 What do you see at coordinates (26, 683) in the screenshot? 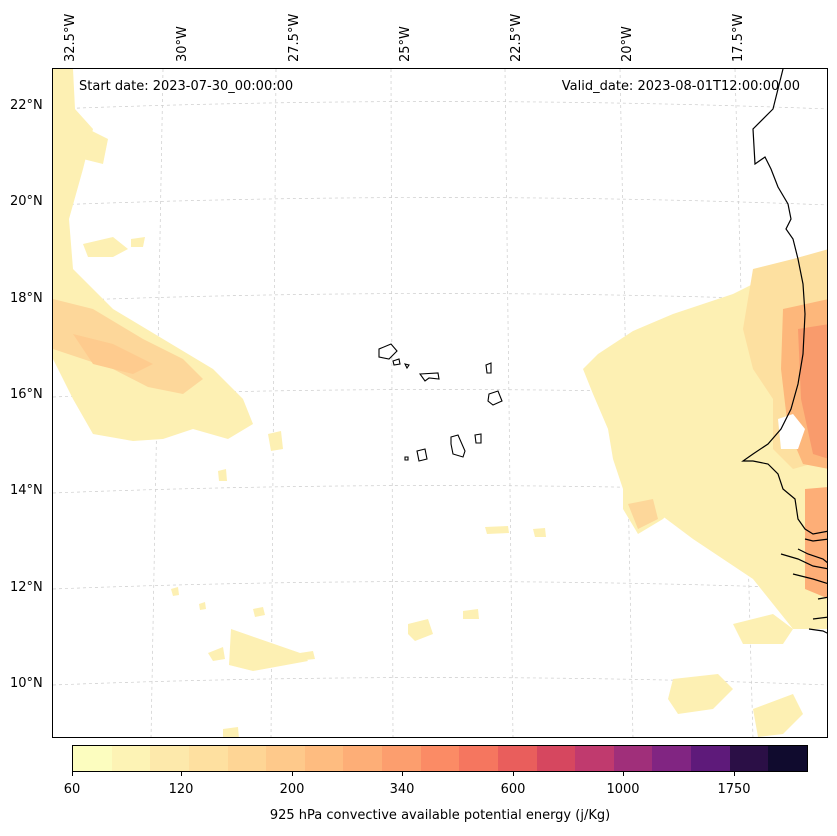
I see `lat-label-10n: 10°N` at bounding box center [26, 683].